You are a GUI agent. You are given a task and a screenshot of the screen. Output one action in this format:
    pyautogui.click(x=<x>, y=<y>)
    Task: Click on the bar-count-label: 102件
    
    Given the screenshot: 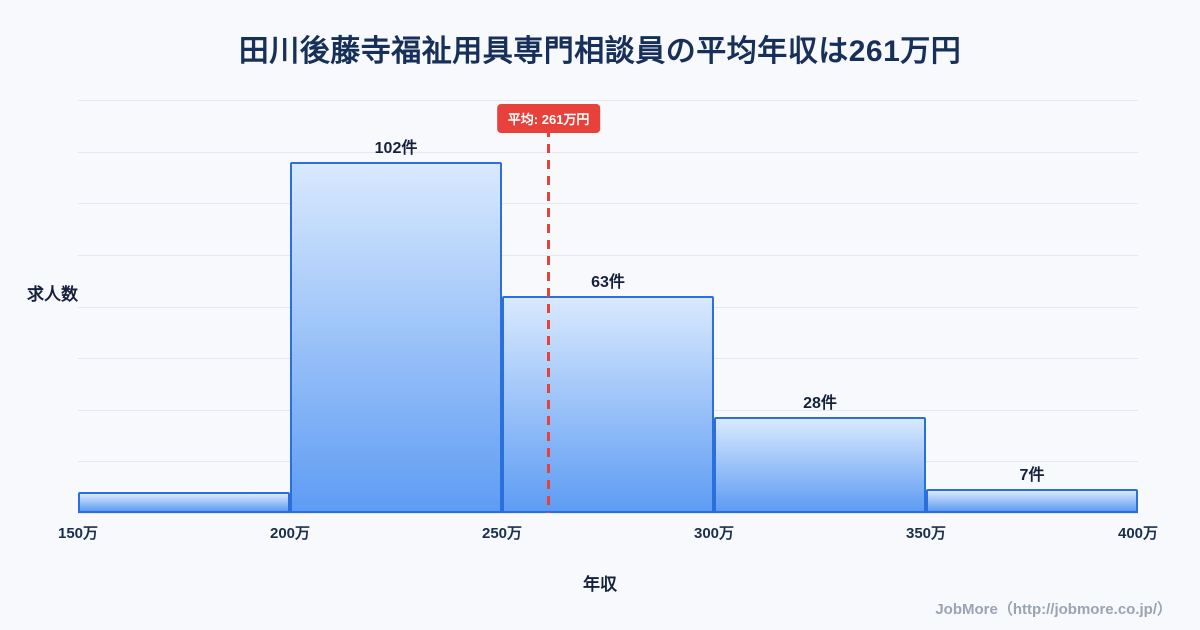 What is the action you would take?
    pyautogui.click(x=396, y=148)
    